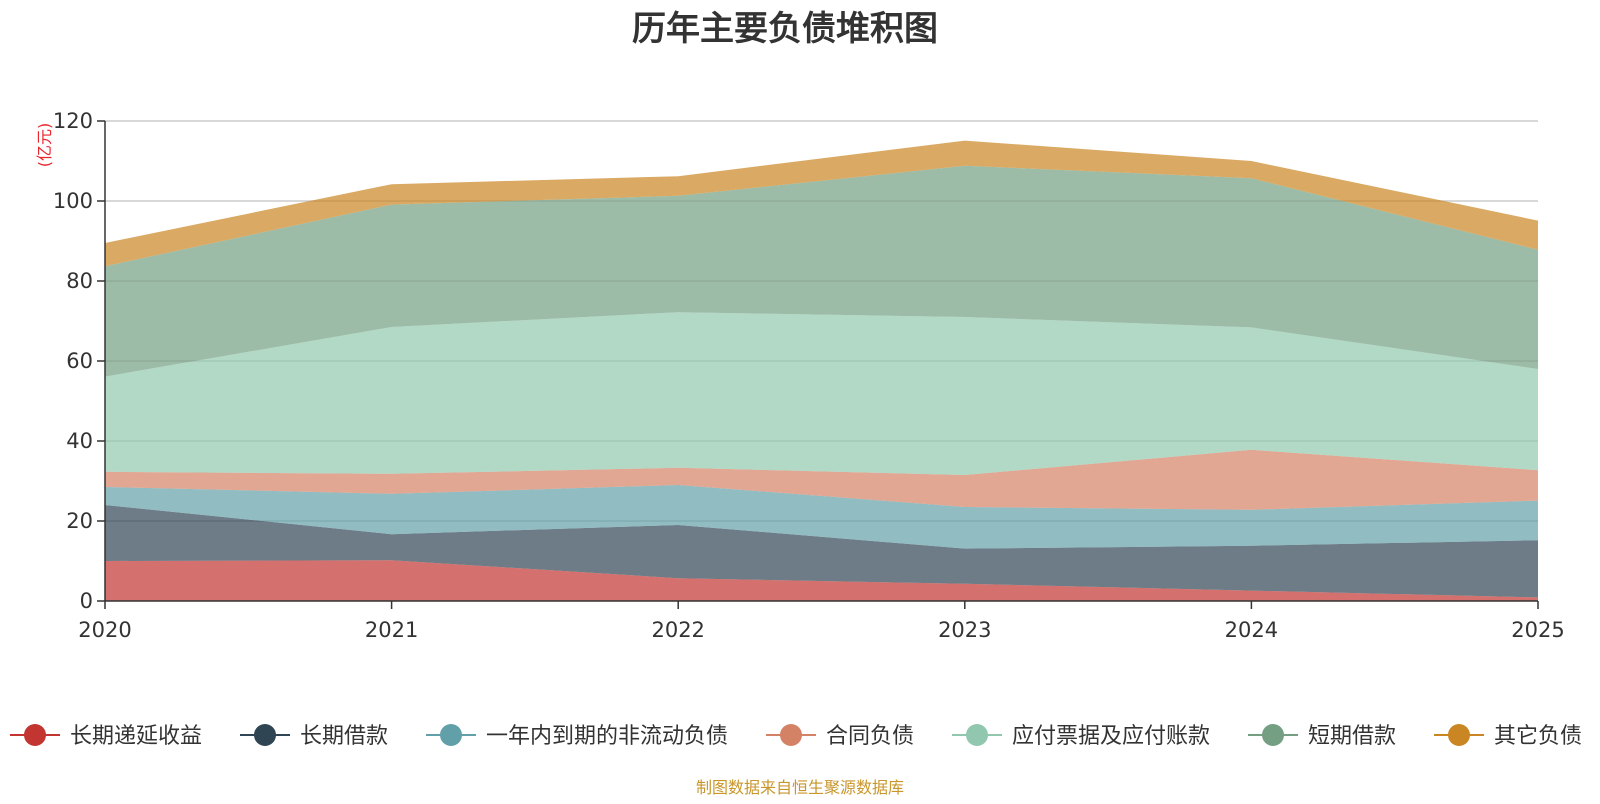  I want to click on legend-label-2: 一年内到期的非流动负债, so click(607, 736).